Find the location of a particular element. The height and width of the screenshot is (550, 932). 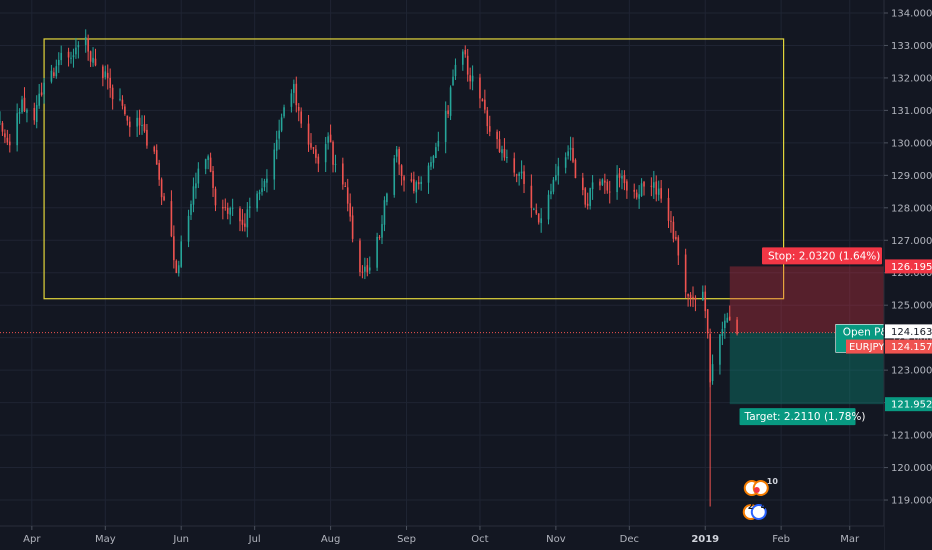

time-axis: Apr May Jun Jul Aug Sep Oct Nov Dec 2019 Feb Mar is located at coordinates (442, 537).